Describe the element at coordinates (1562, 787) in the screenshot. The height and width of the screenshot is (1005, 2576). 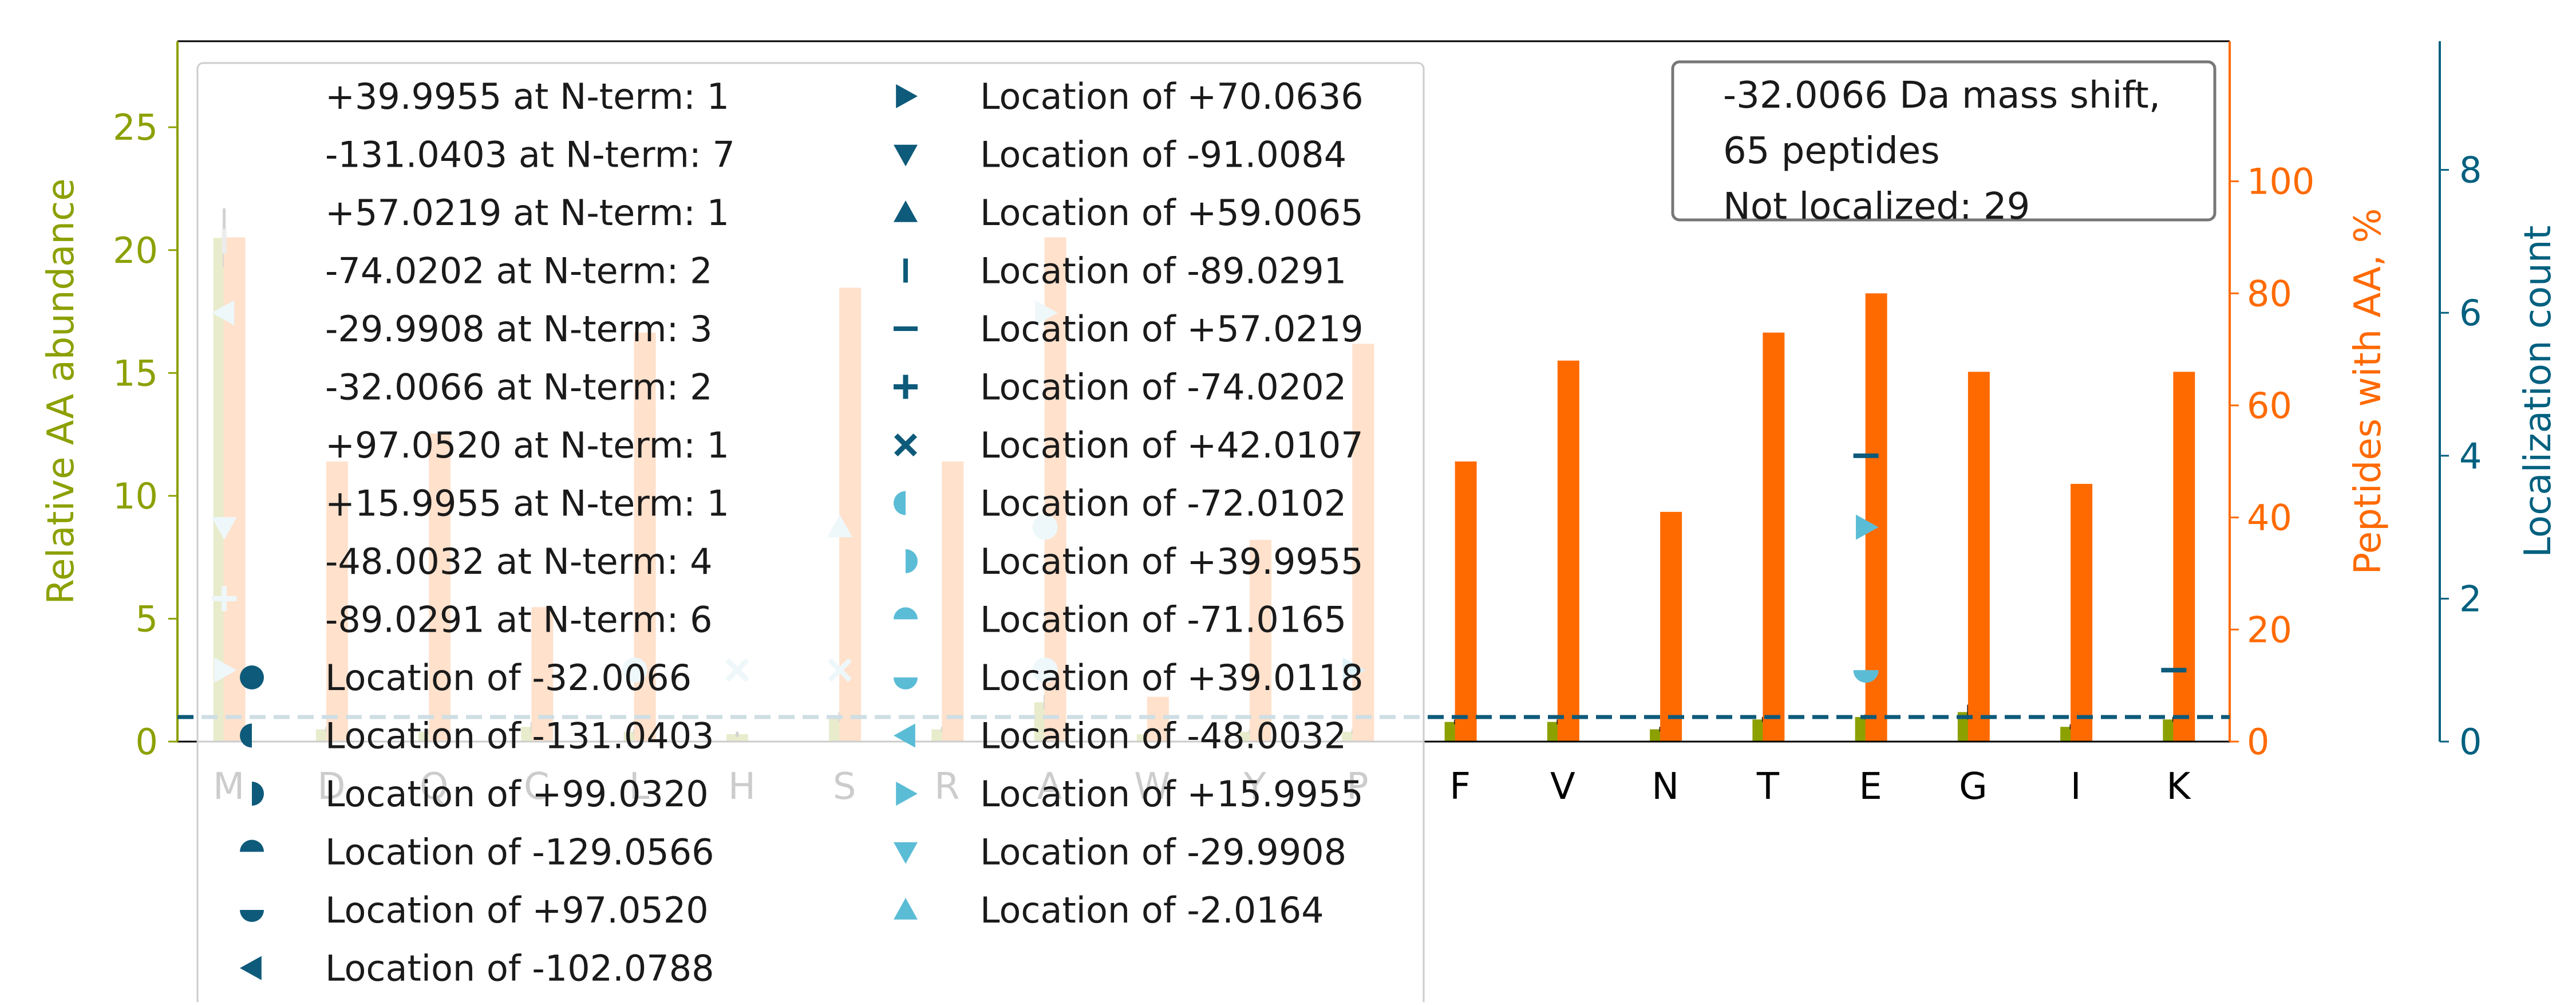
I see `x-axis-tick-label: V` at that location.